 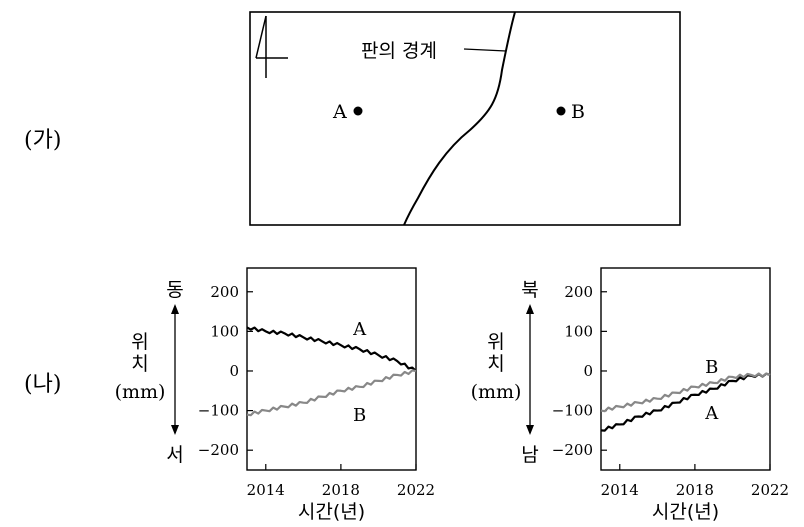 What do you see at coordinates (529, 455) in the screenshot?
I see `axis-direction-bottom: 남` at bounding box center [529, 455].